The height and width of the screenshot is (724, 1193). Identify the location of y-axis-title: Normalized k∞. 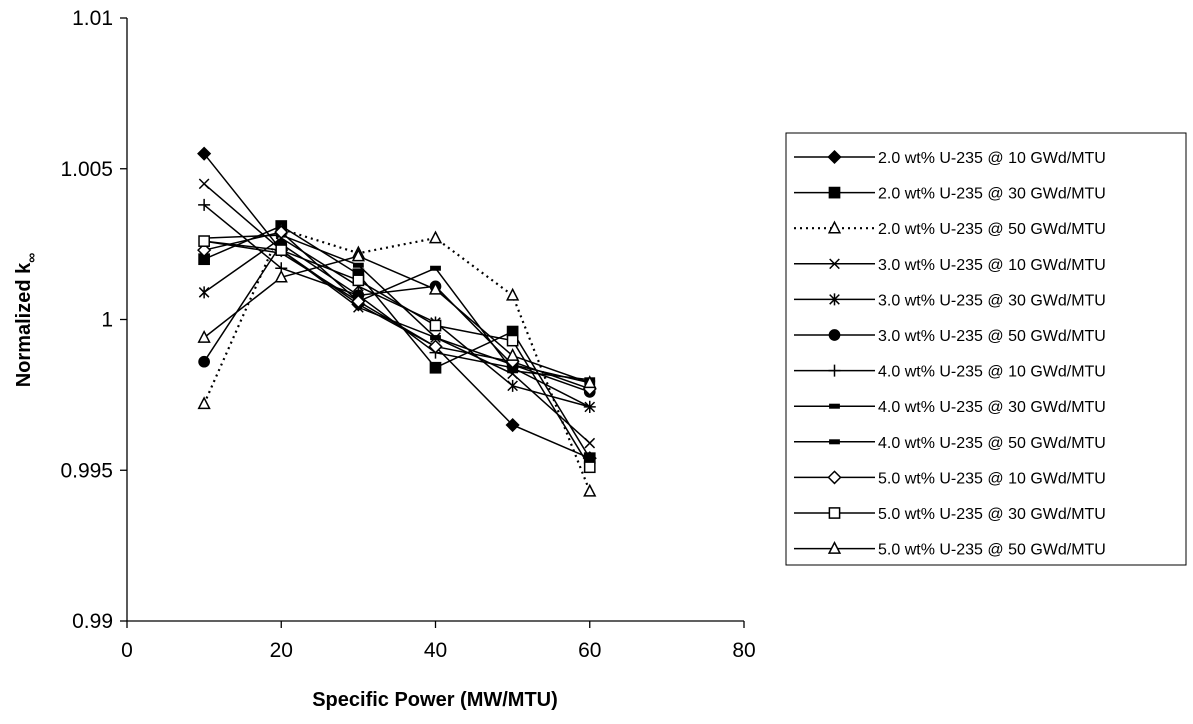
(26, 320).